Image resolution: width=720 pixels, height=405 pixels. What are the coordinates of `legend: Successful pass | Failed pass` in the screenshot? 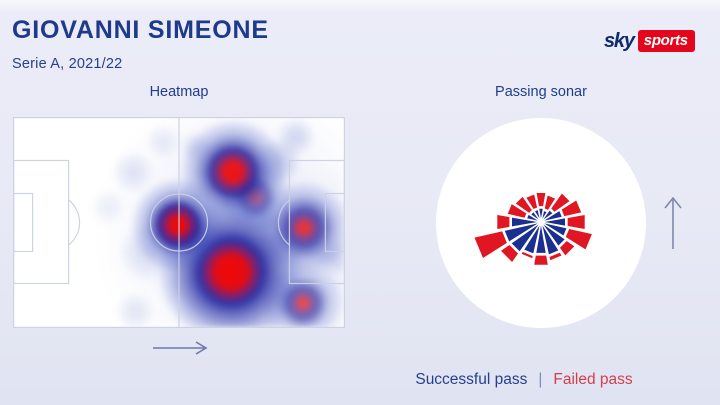 It's located at (523, 380).